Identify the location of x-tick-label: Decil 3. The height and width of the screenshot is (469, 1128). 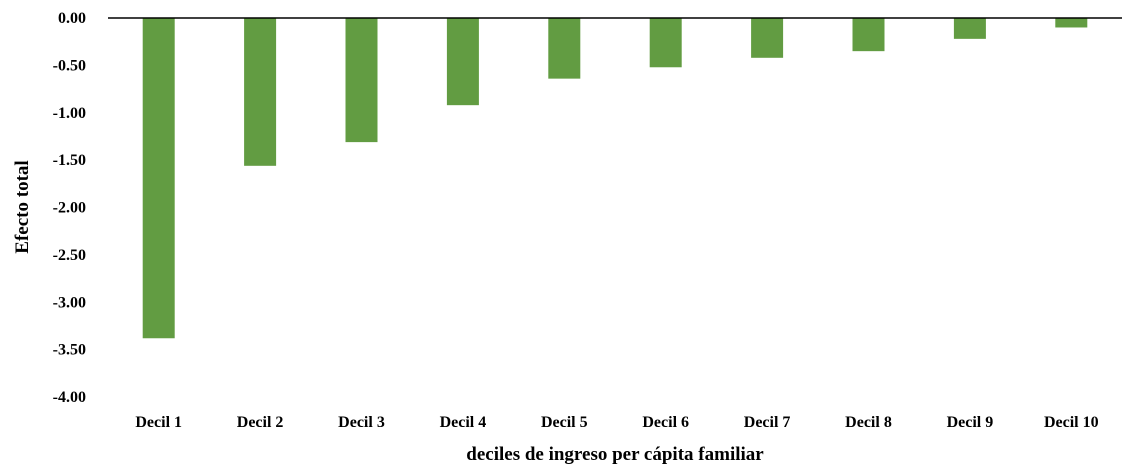
(361, 422).